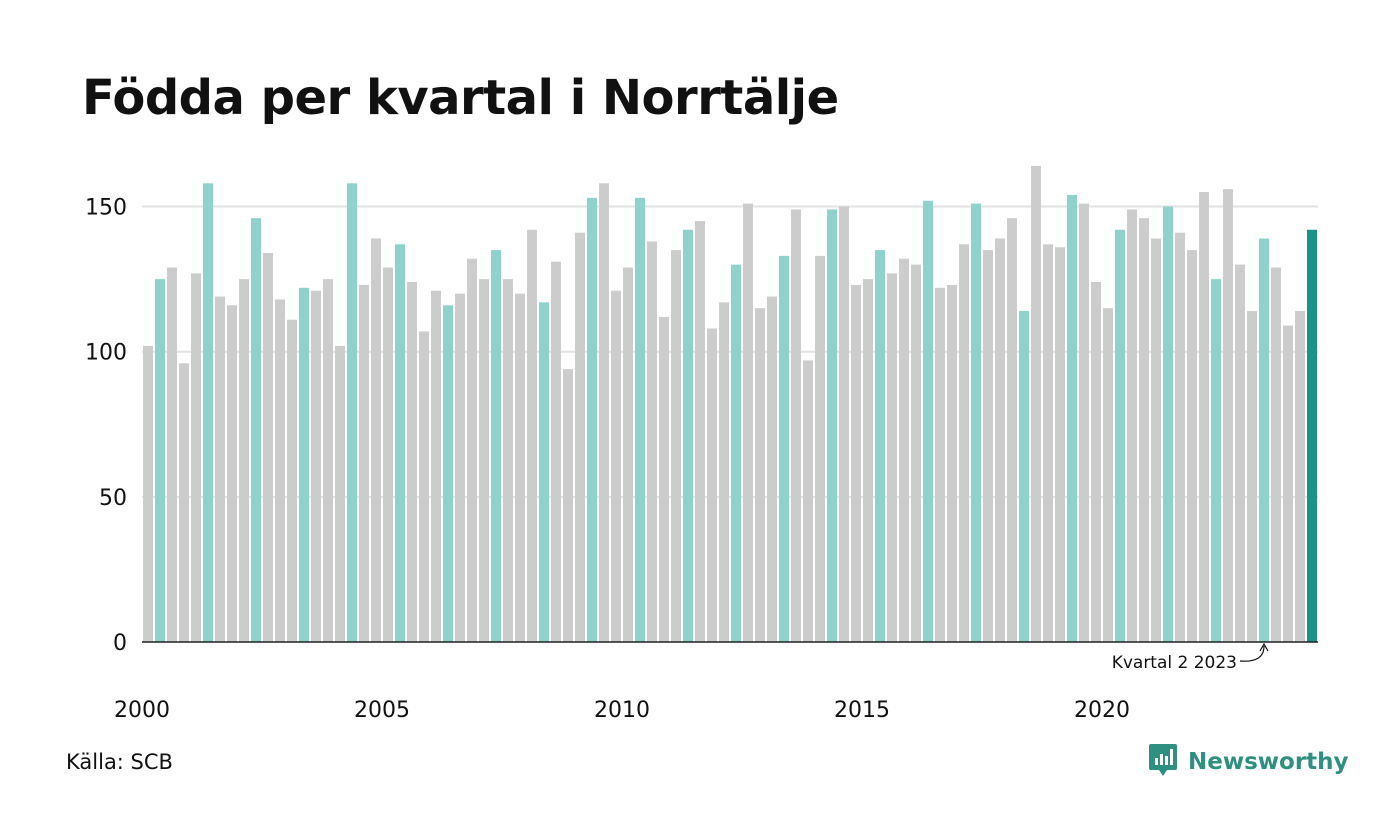 The image size is (1400, 840). I want to click on annotation-arrowhead, so click(1264, 647).